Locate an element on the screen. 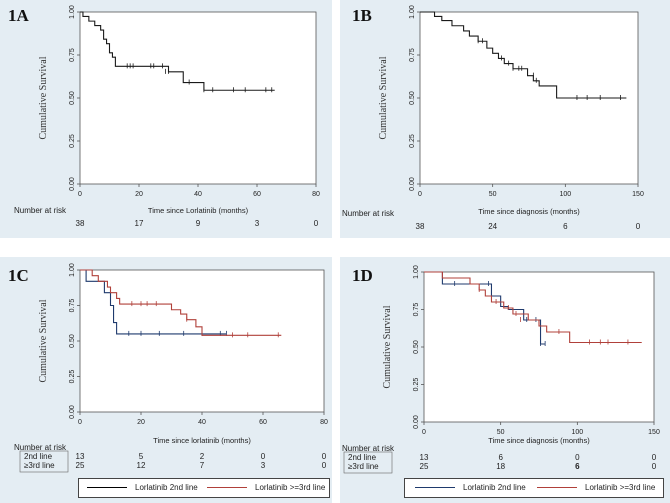 This screenshot has width=670, height=503. panel-label-1c: 1C is located at coordinates (18, 275).